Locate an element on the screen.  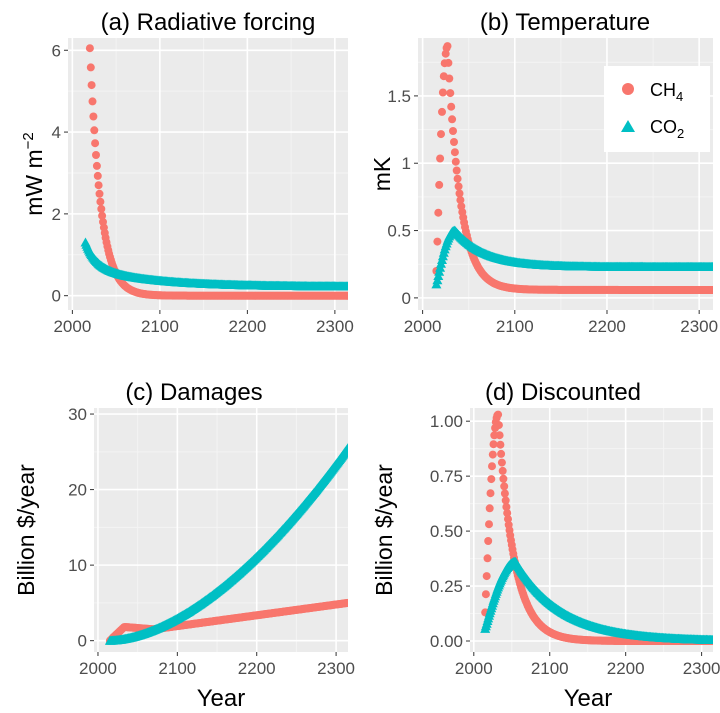
panel-d-title: (d) Discounted is located at coordinates (563, 392).